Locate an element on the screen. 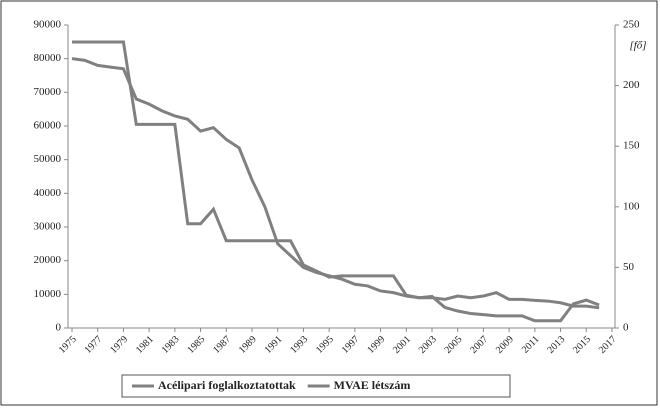 The height and width of the screenshot is (409, 660). y2-tick-label: 150 is located at coordinates (631, 146).